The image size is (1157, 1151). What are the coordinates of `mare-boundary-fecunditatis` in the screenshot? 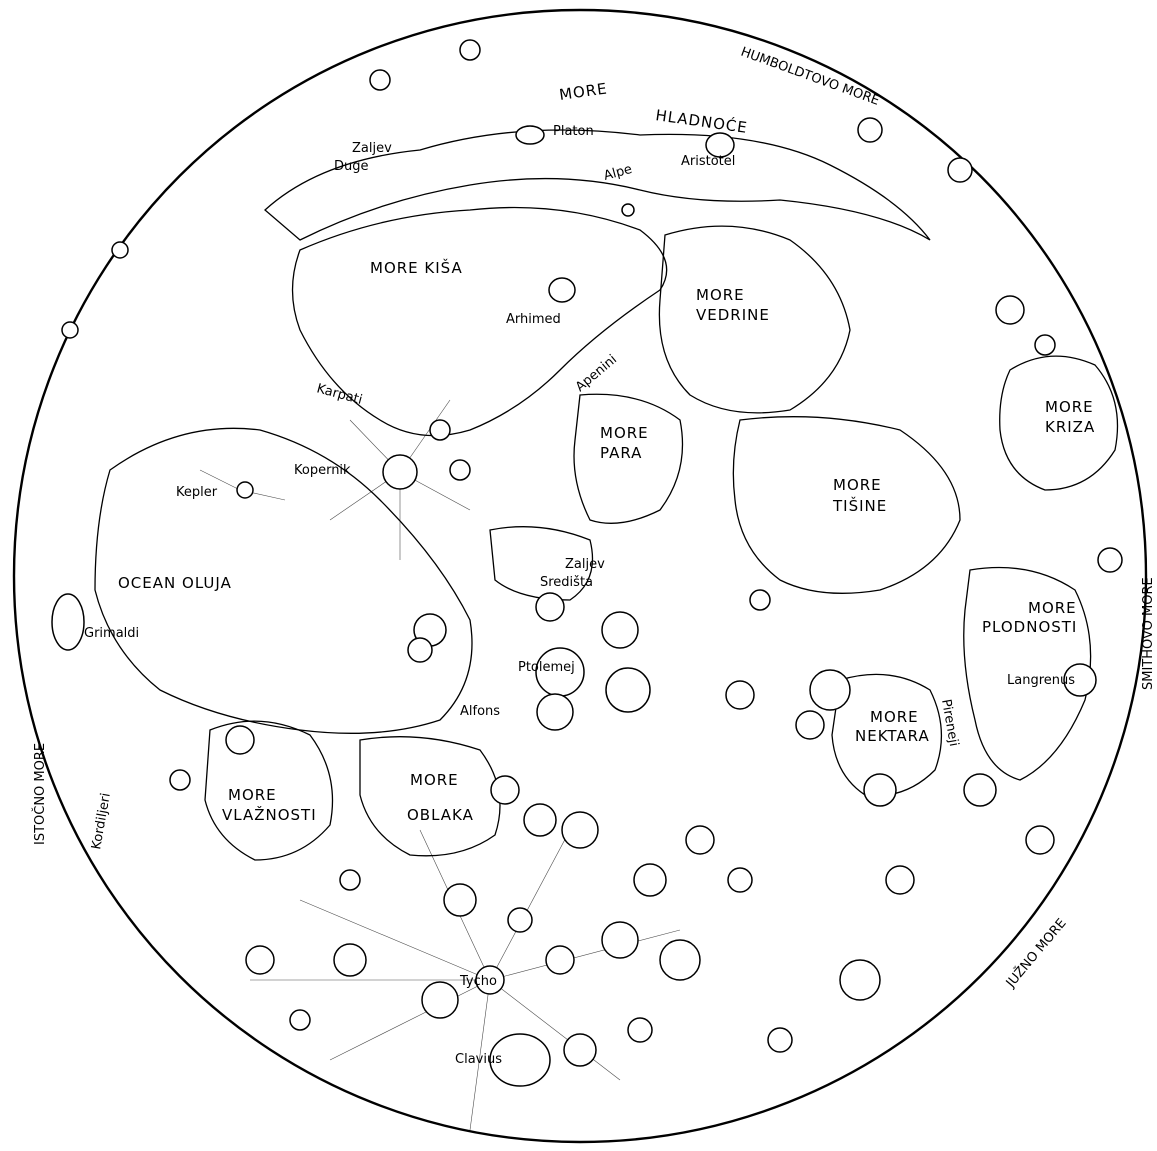 It's located at (1027, 673).